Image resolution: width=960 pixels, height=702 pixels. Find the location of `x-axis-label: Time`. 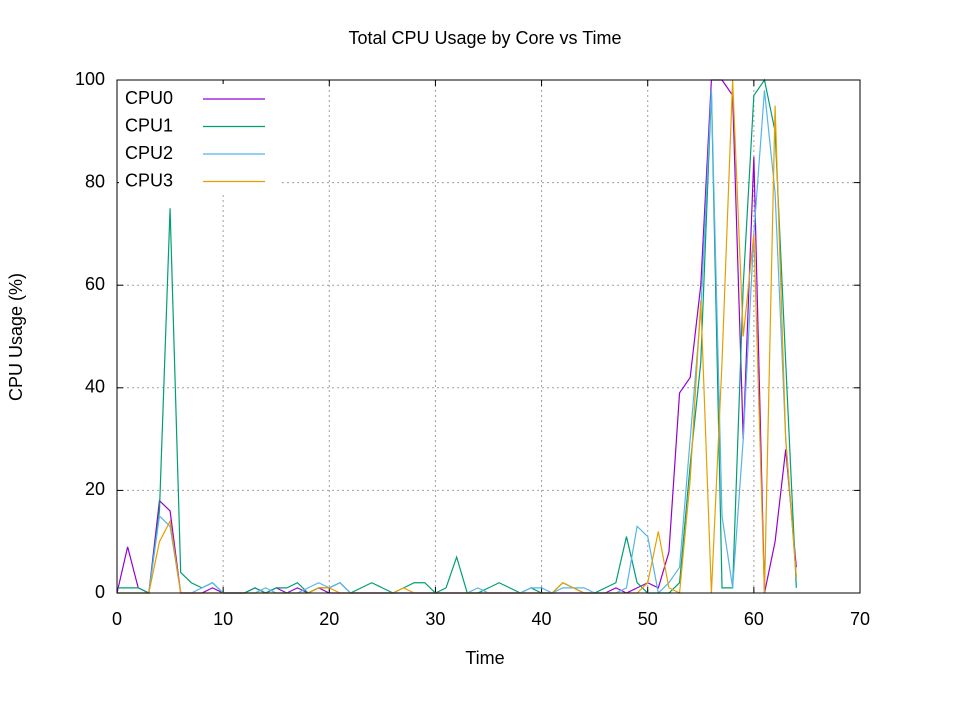

x-axis-label: Time is located at coordinates (484, 658).